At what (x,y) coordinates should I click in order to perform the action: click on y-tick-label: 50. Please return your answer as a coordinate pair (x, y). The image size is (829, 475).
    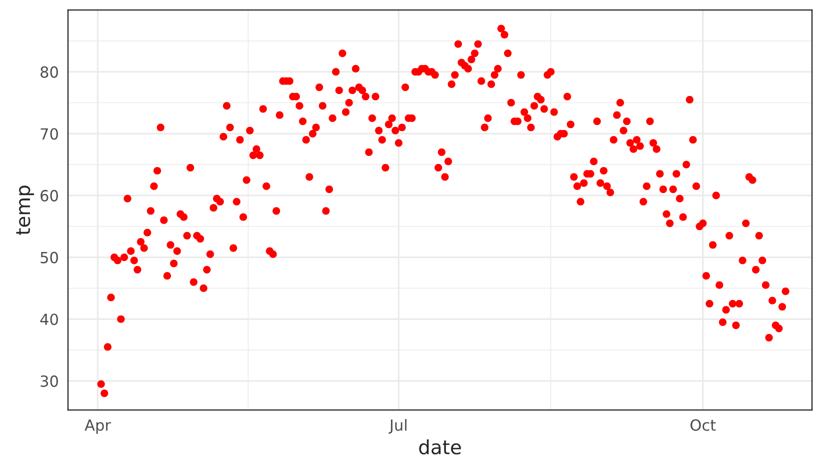
    Looking at the image, I should click on (49, 258).